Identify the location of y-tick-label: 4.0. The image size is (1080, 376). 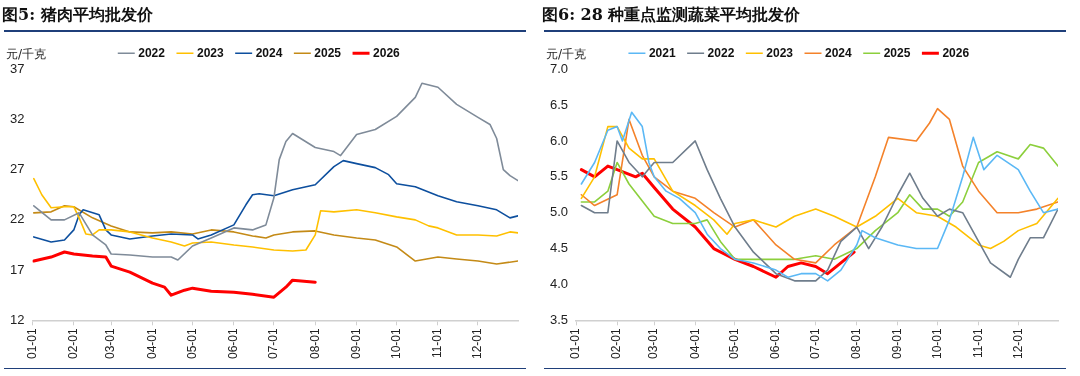
(559, 284).